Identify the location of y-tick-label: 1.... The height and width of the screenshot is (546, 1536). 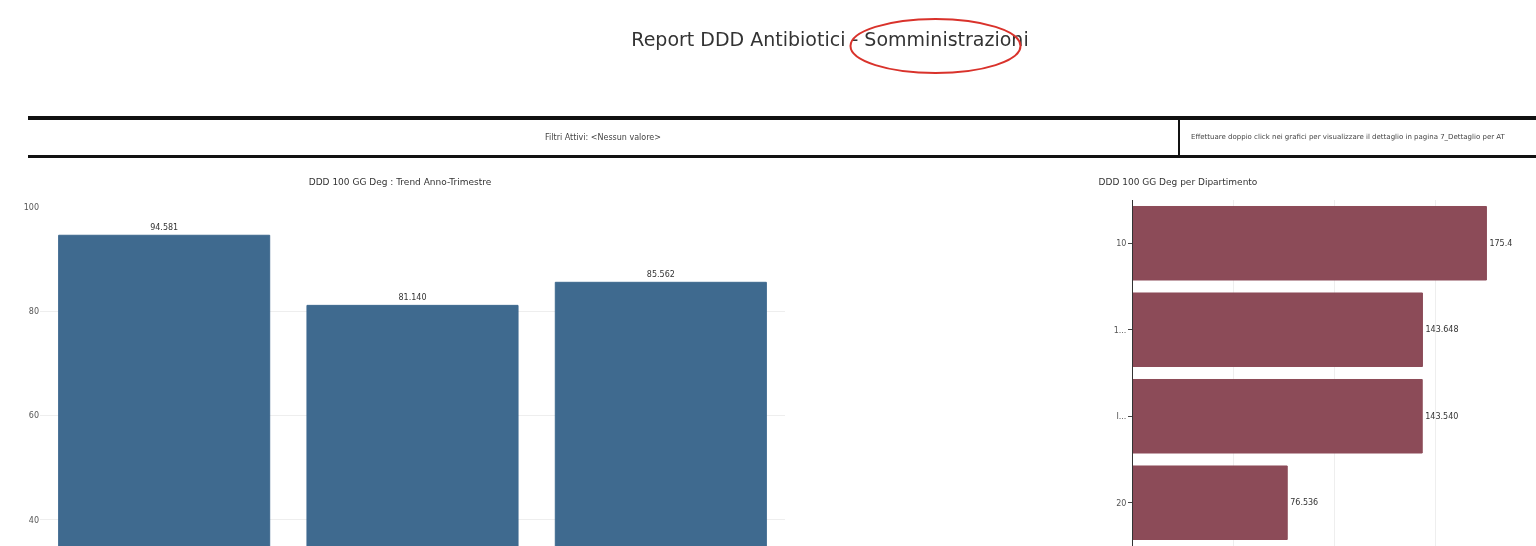
(1120, 330).